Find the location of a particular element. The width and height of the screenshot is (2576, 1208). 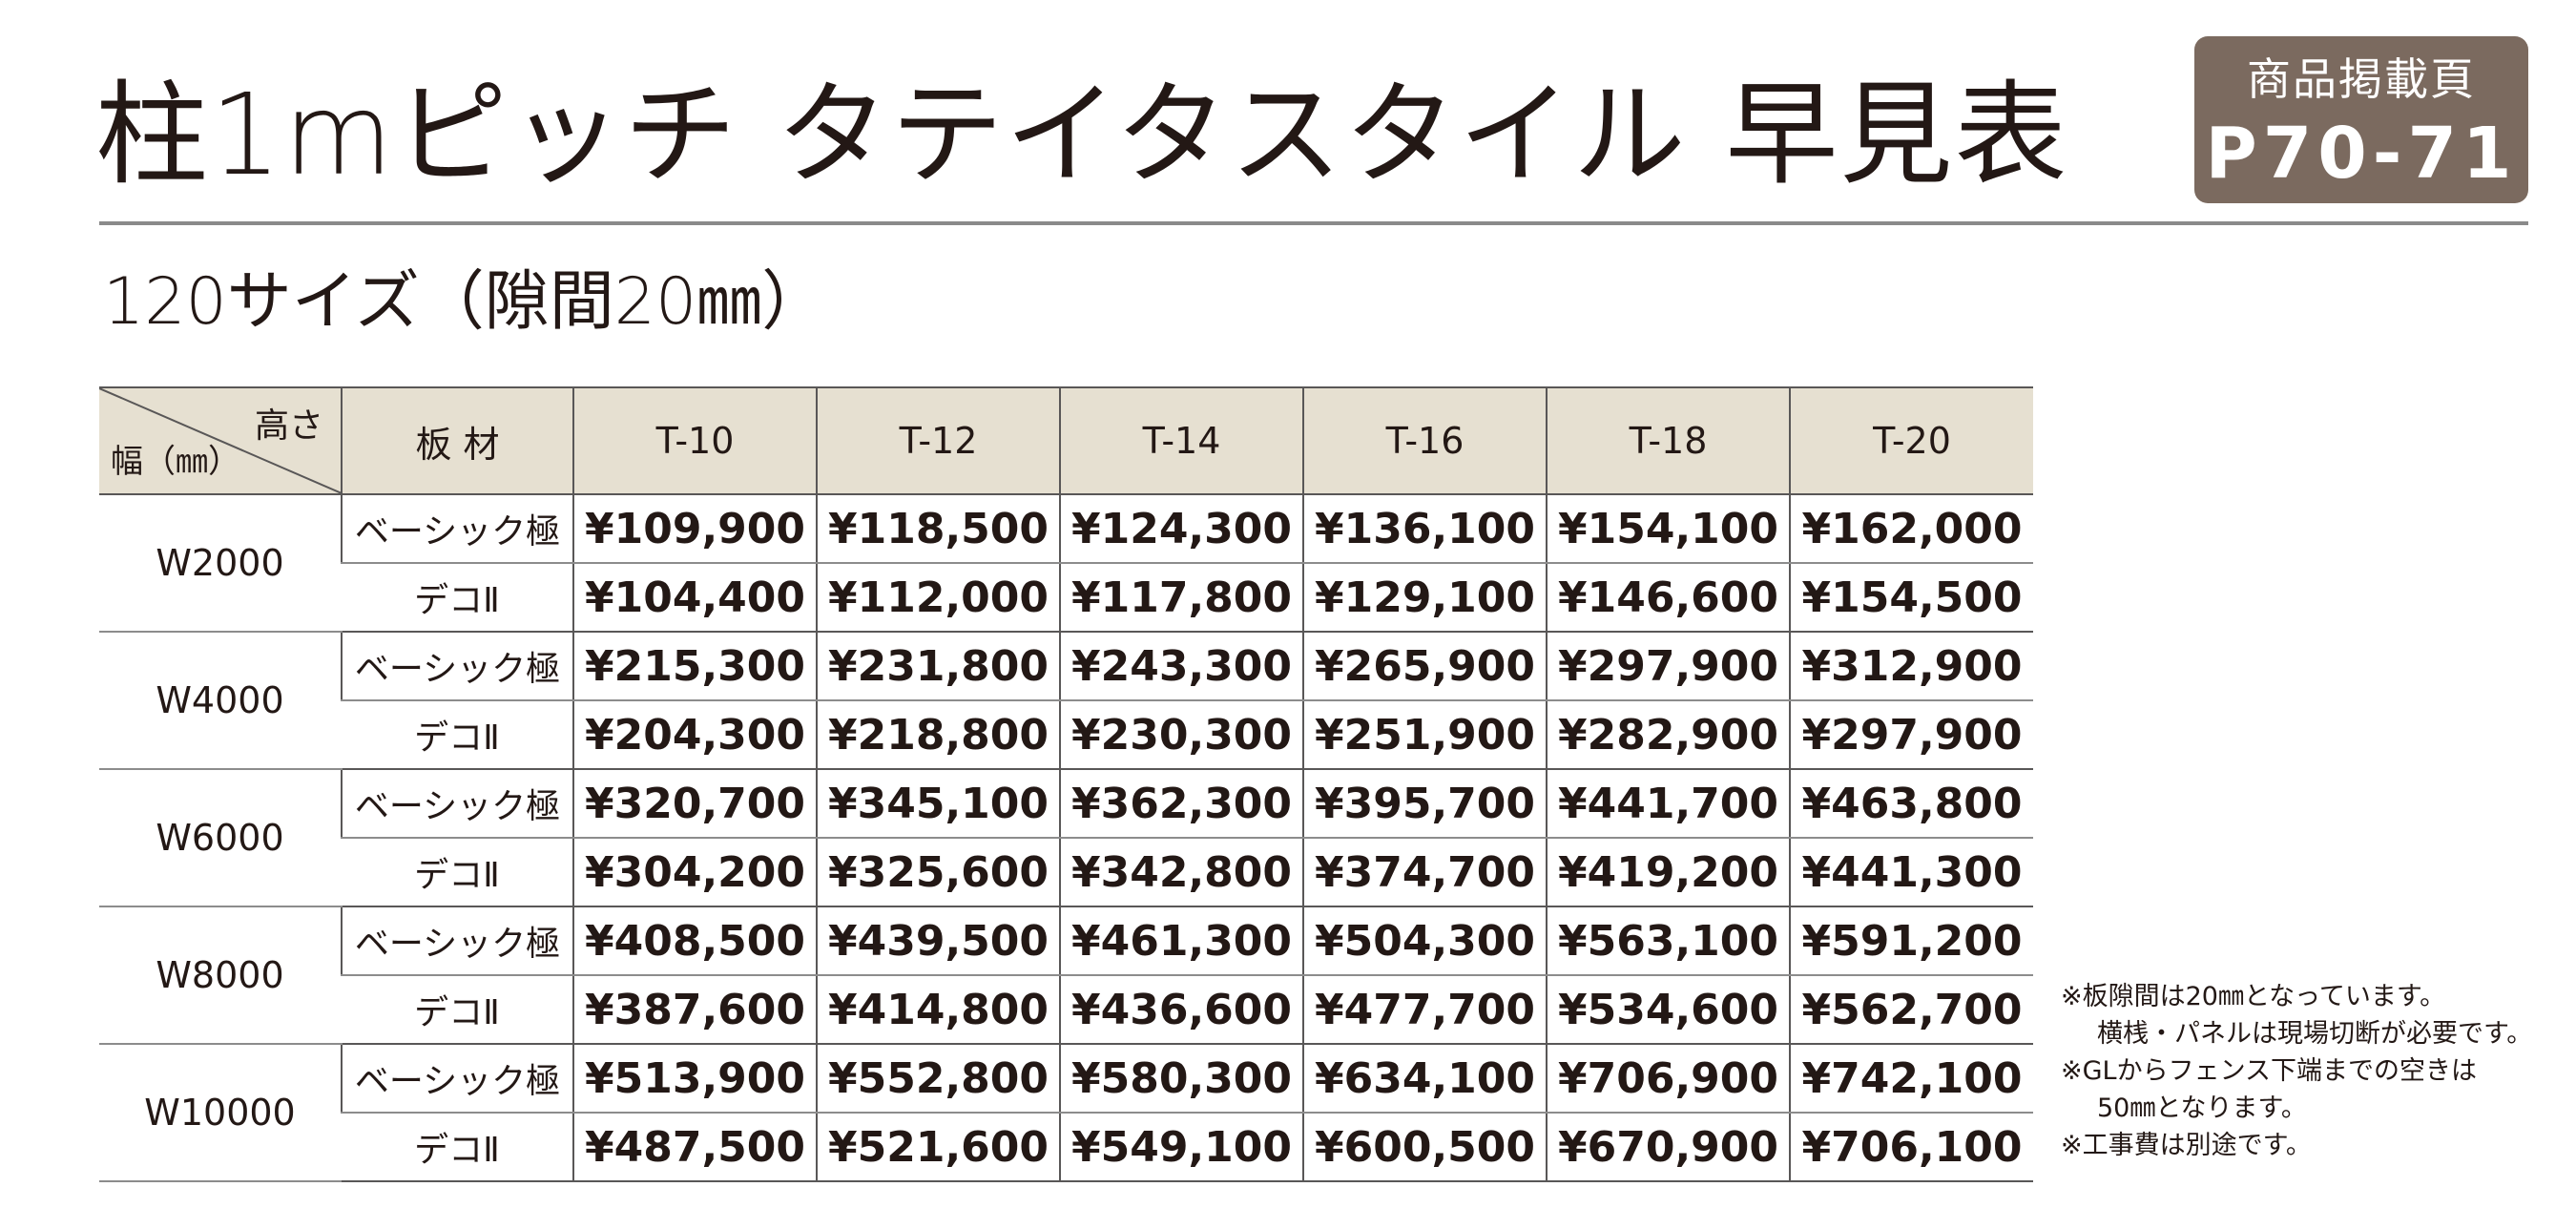

price-cell: ¥218,800 is located at coordinates (938, 735).